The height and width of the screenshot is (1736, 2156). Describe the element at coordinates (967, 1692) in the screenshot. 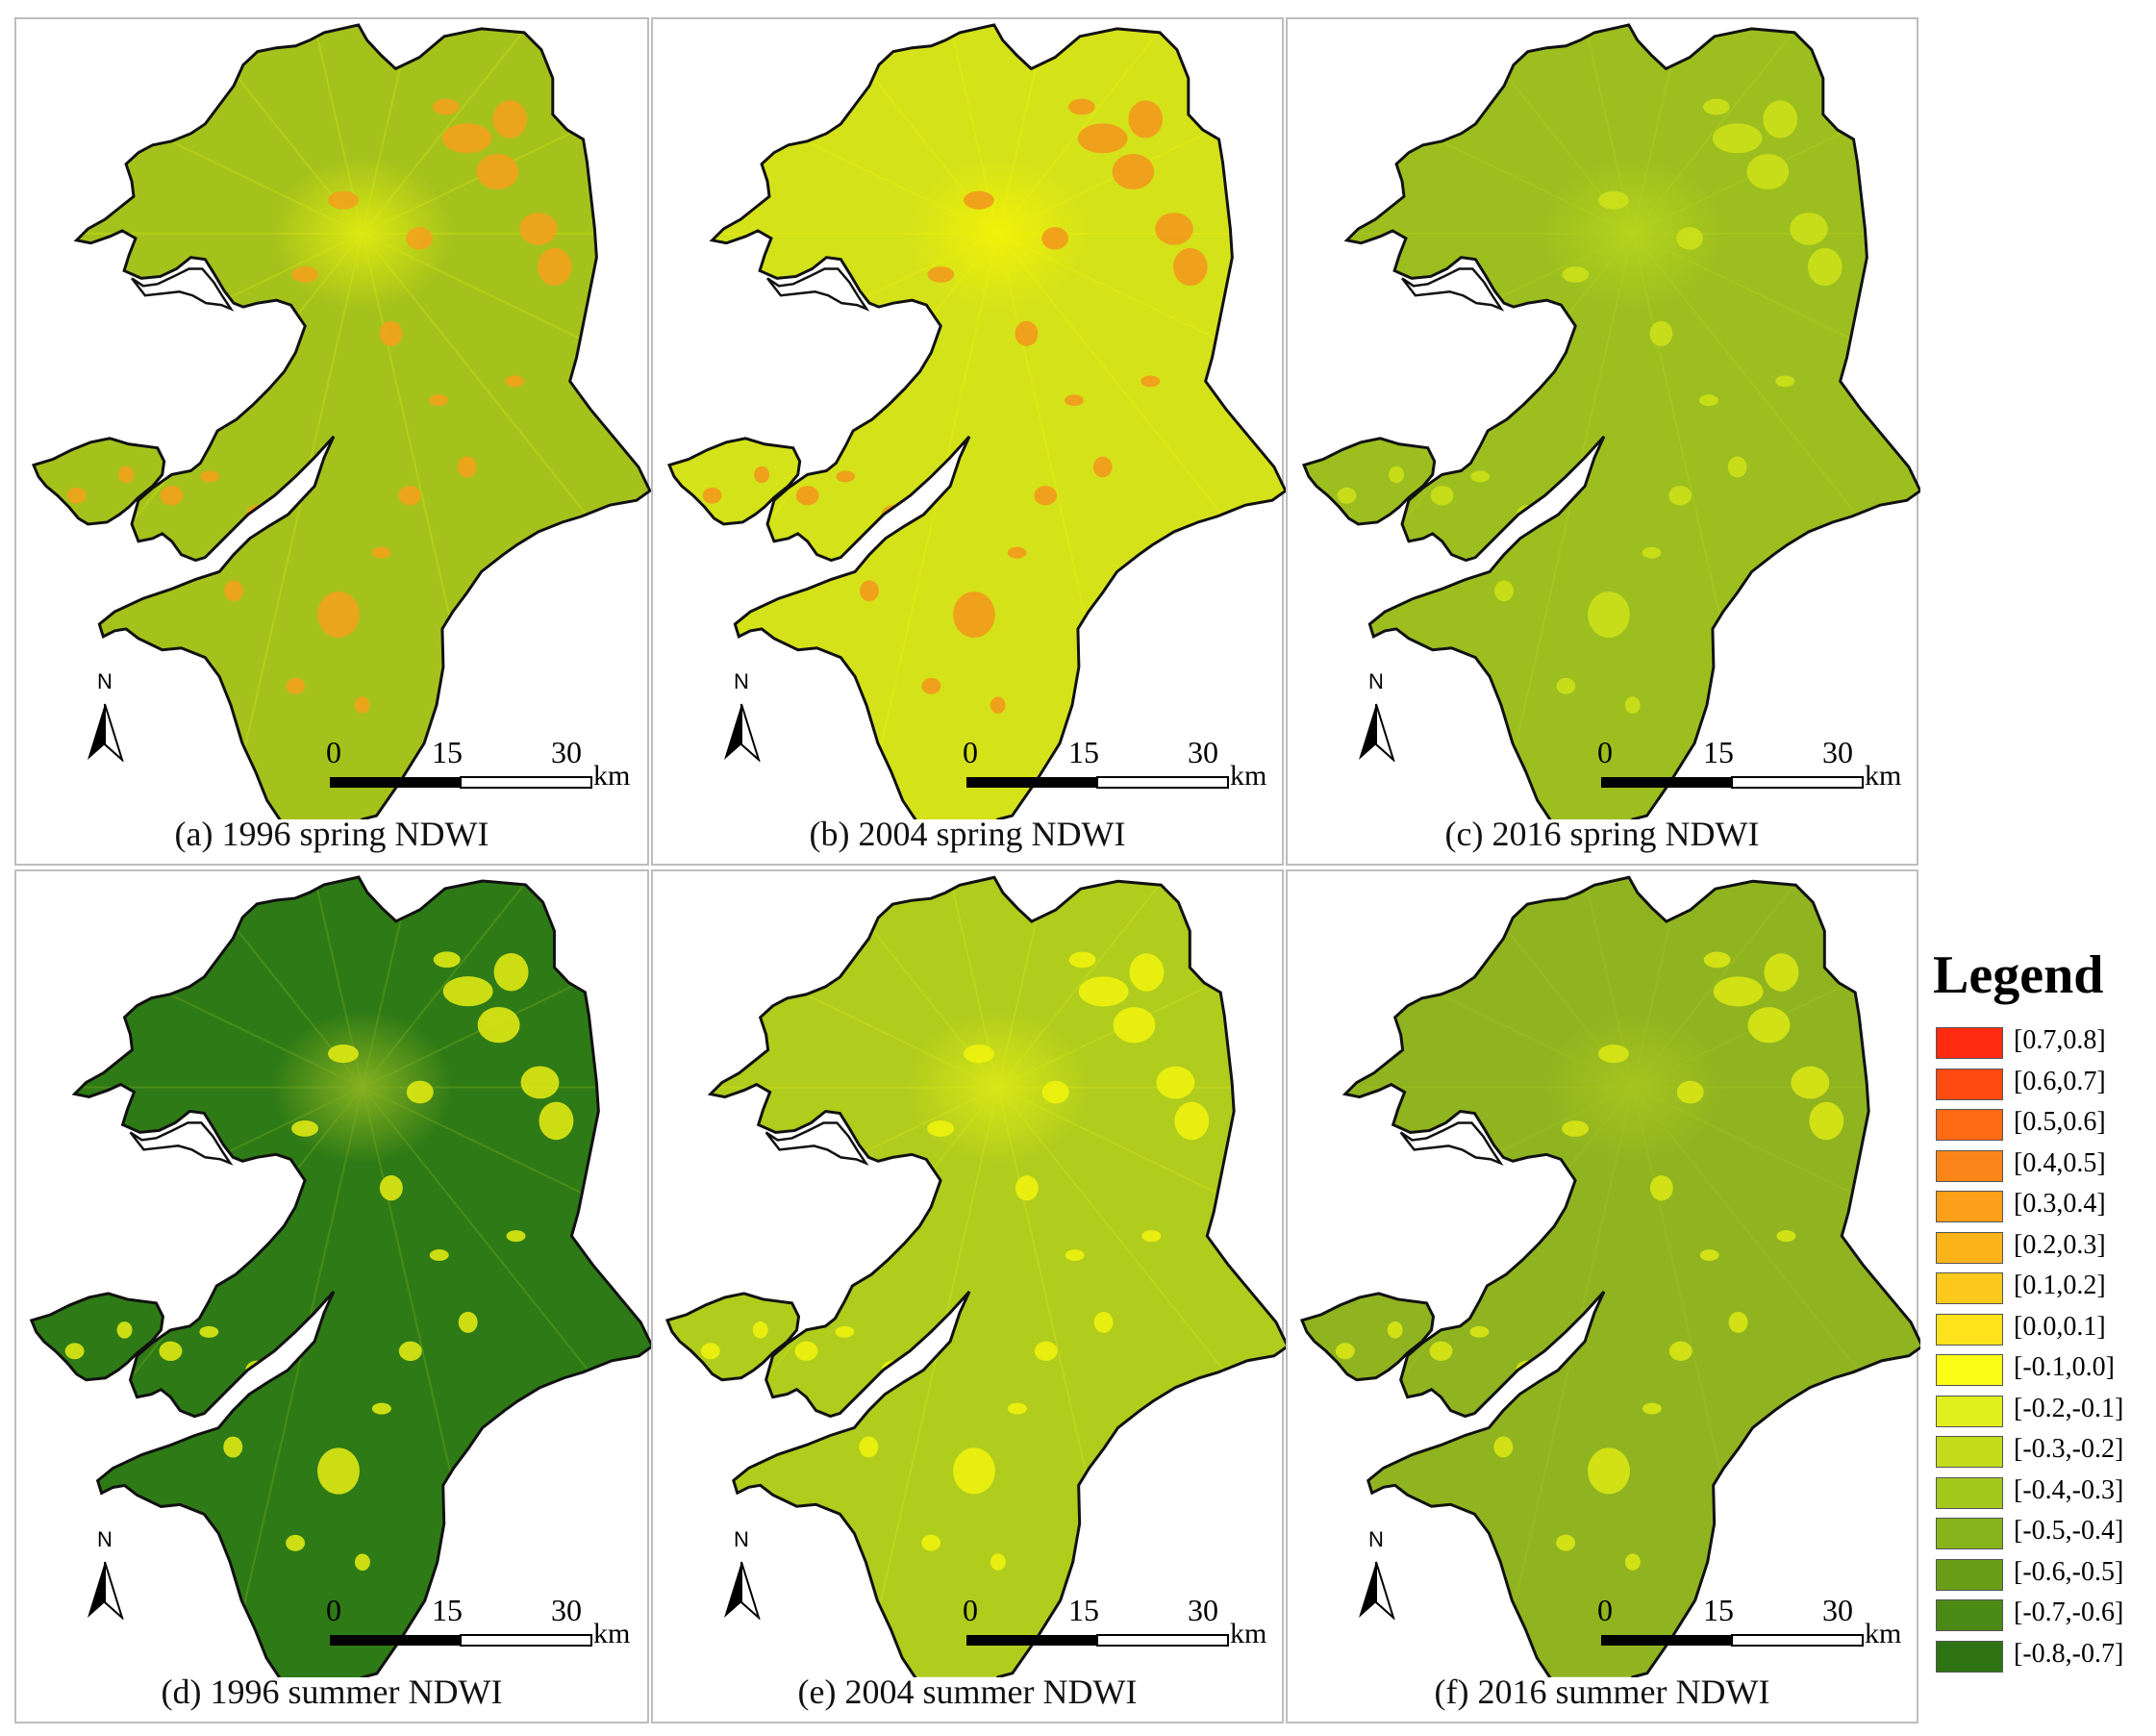

I see `panel-caption: (e) 2004 summer NDWI` at that location.